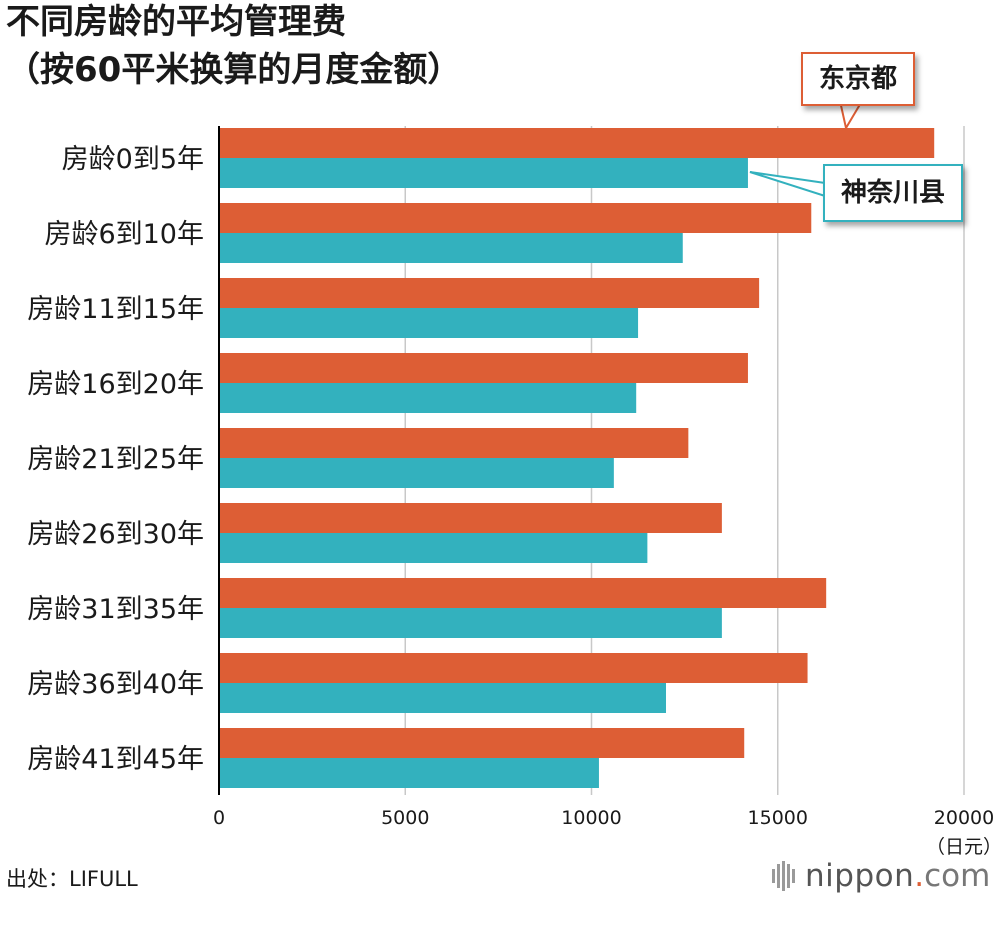  What do you see at coordinates (787, 184) in the screenshot?
I see `leader-kanagawa` at bounding box center [787, 184].